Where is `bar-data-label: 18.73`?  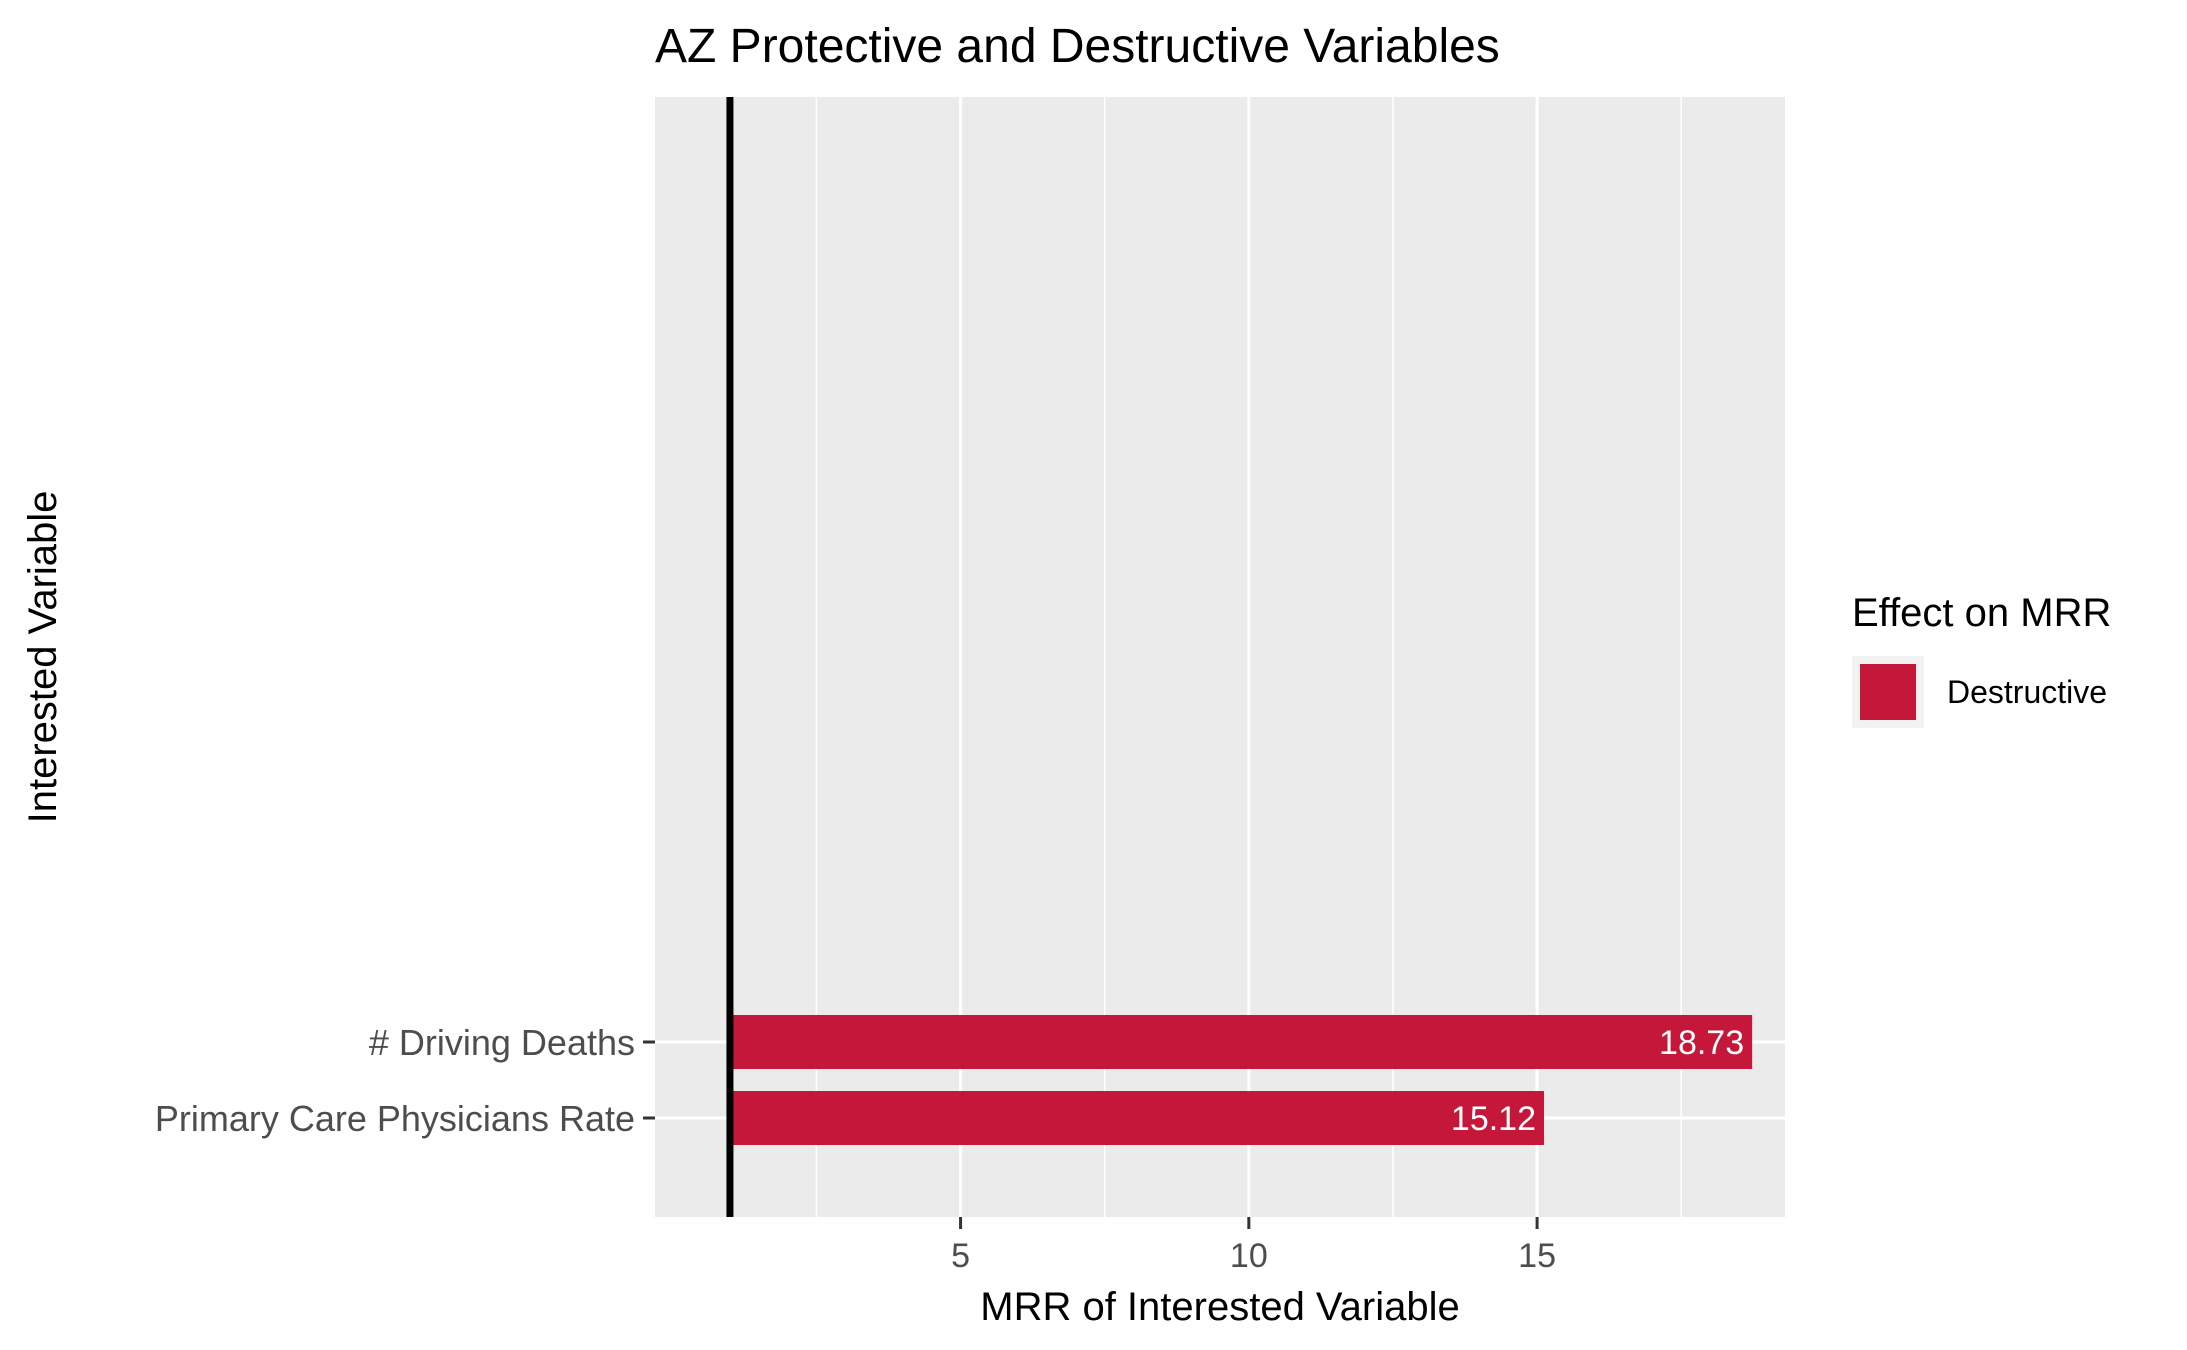 bar-data-label: 18.73 is located at coordinates (1701, 1043).